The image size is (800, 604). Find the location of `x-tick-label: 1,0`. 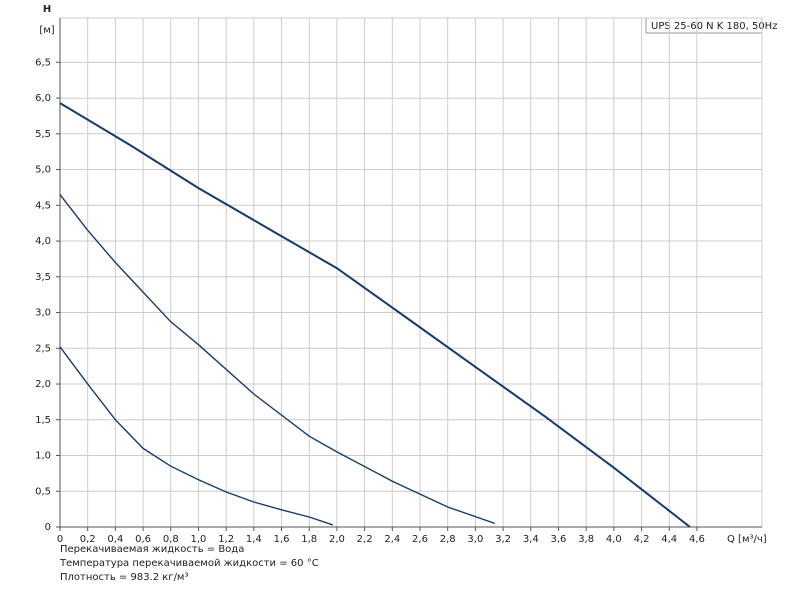

x-tick-label: 1,0 is located at coordinates (199, 539).